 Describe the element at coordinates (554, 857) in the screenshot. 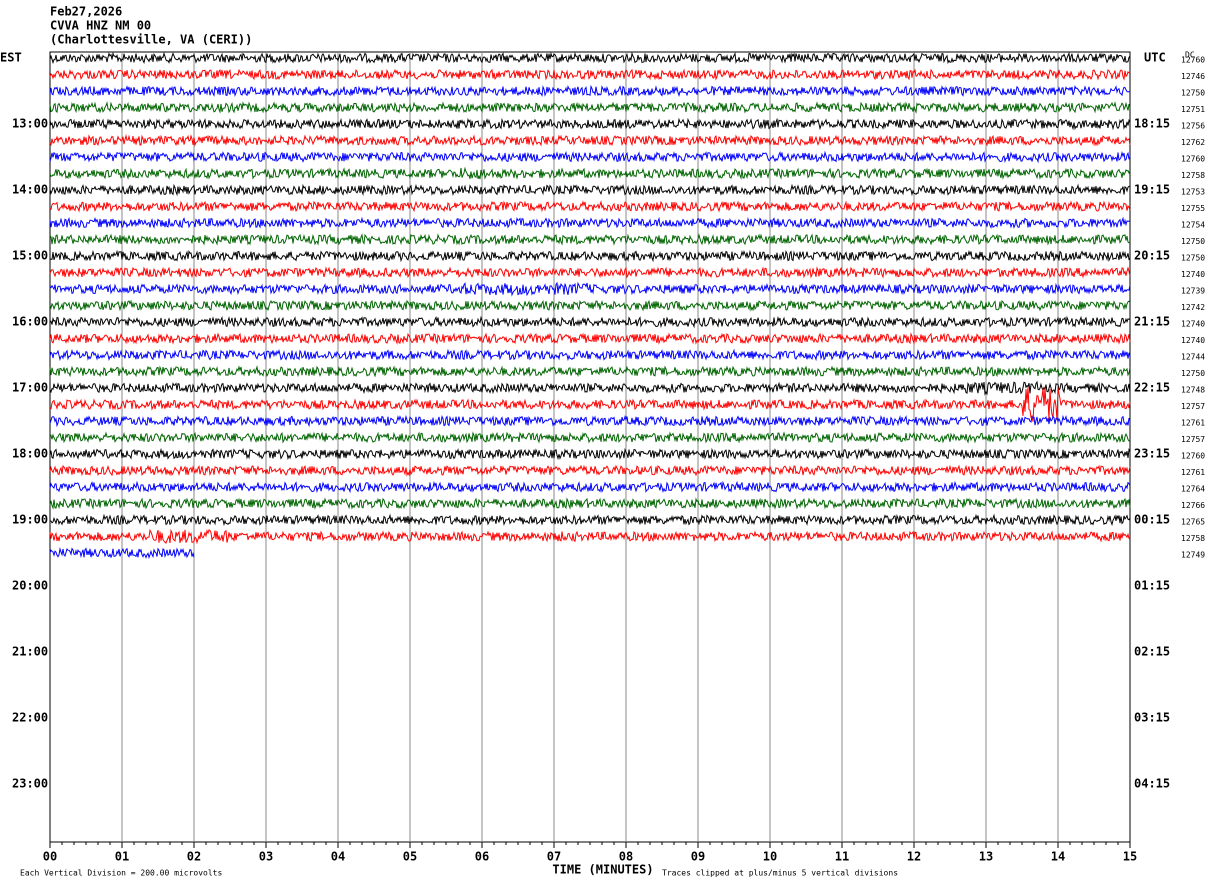

I see `x-tick-label: 07` at that location.